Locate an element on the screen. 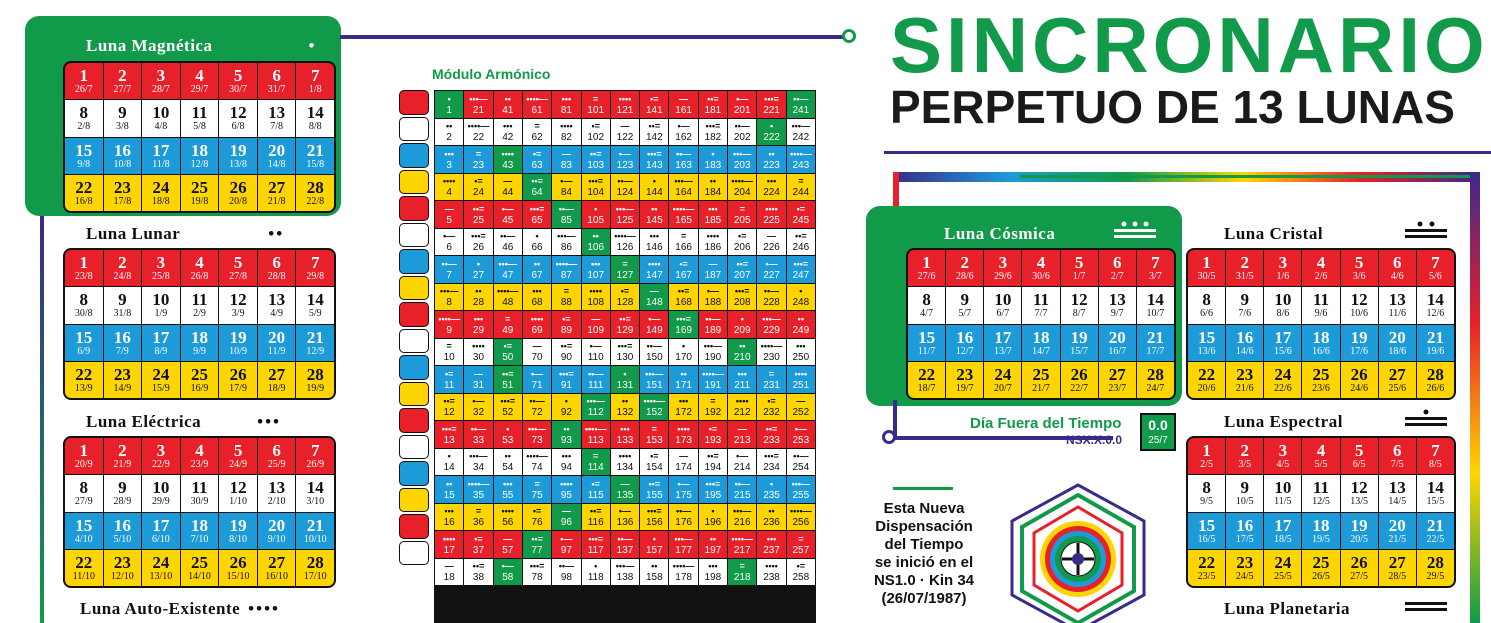 This screenshot has height=623, width=1491. day-number: 25 is located at coordinates (1321, 562).